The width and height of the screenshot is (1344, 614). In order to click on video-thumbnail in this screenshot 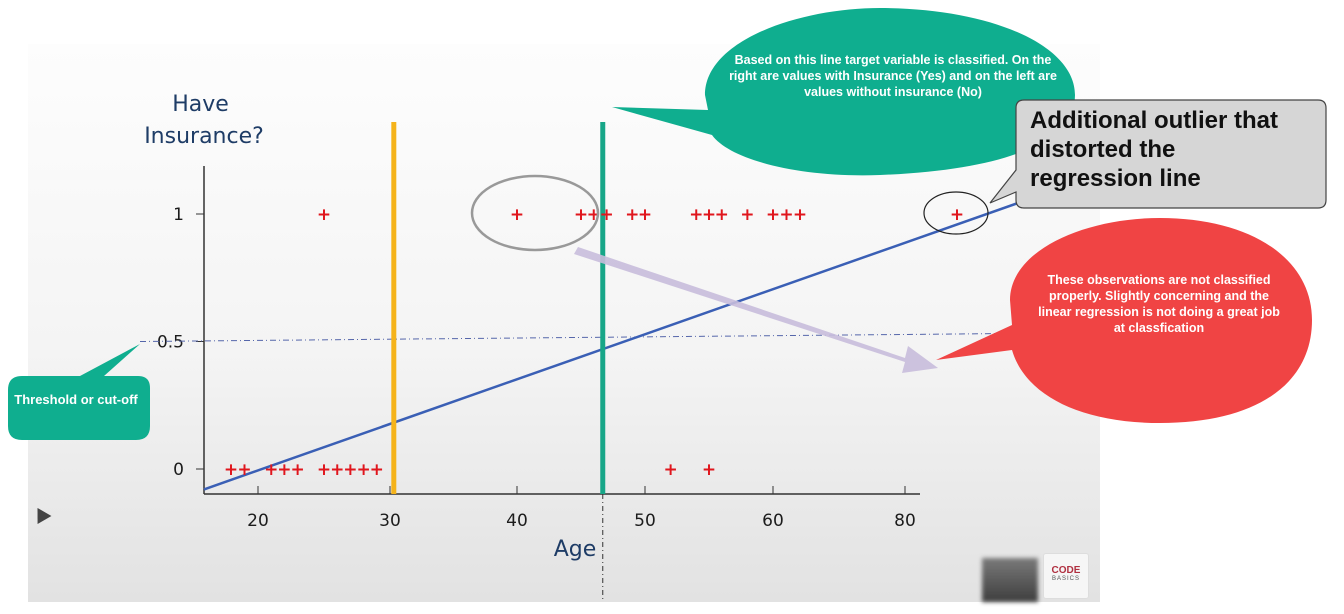, I will do `click(1010, 580)`.